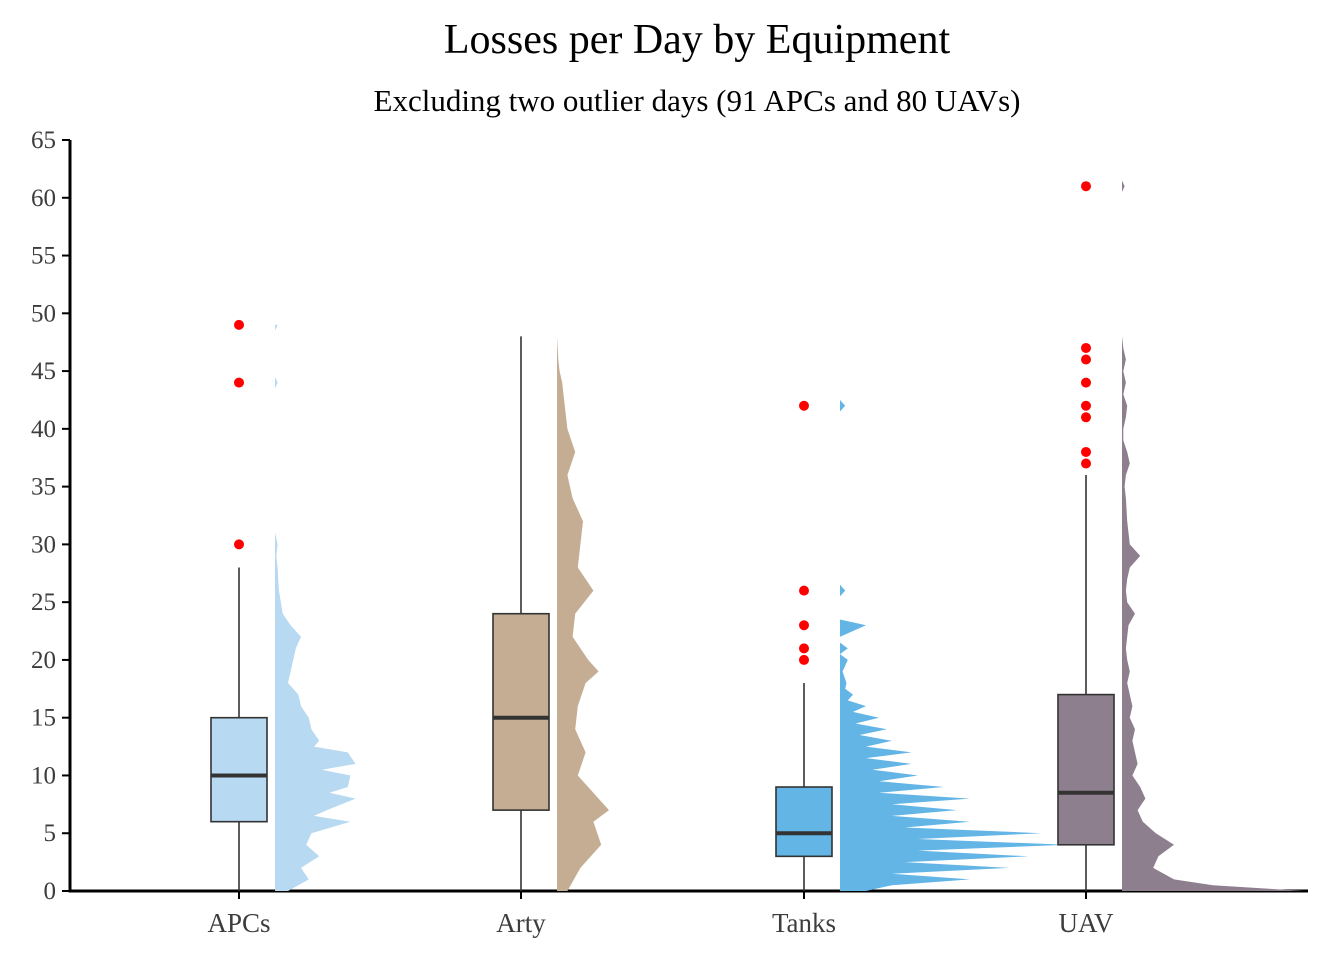 The width and height of the screenshot is (1344, 960). I want to click on series-apcs: APCs, so click(281, 628).